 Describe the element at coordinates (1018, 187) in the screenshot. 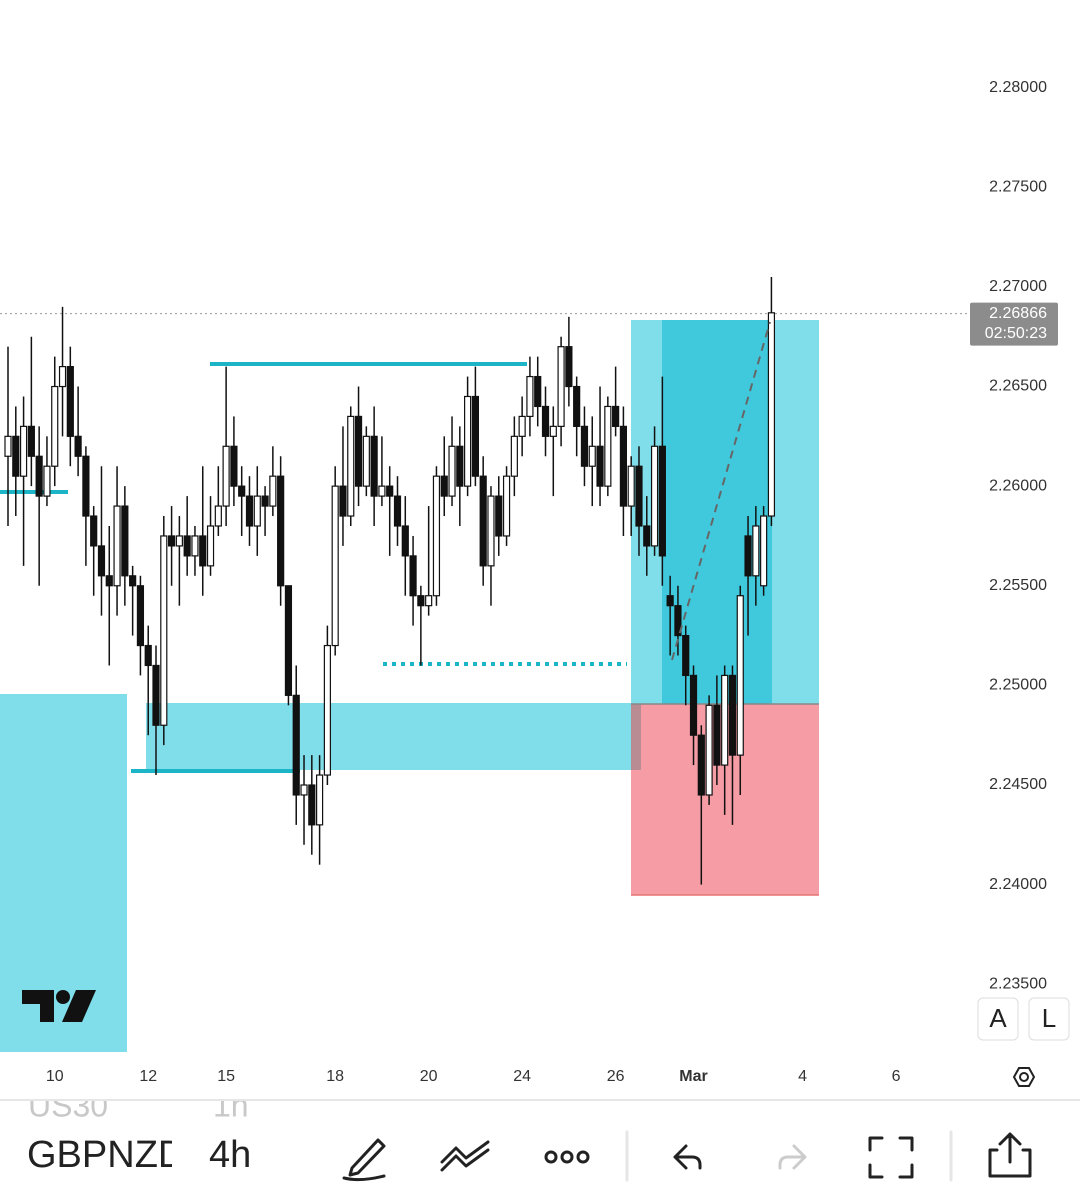

I see `y-tick-label: 2.27500` at that location.